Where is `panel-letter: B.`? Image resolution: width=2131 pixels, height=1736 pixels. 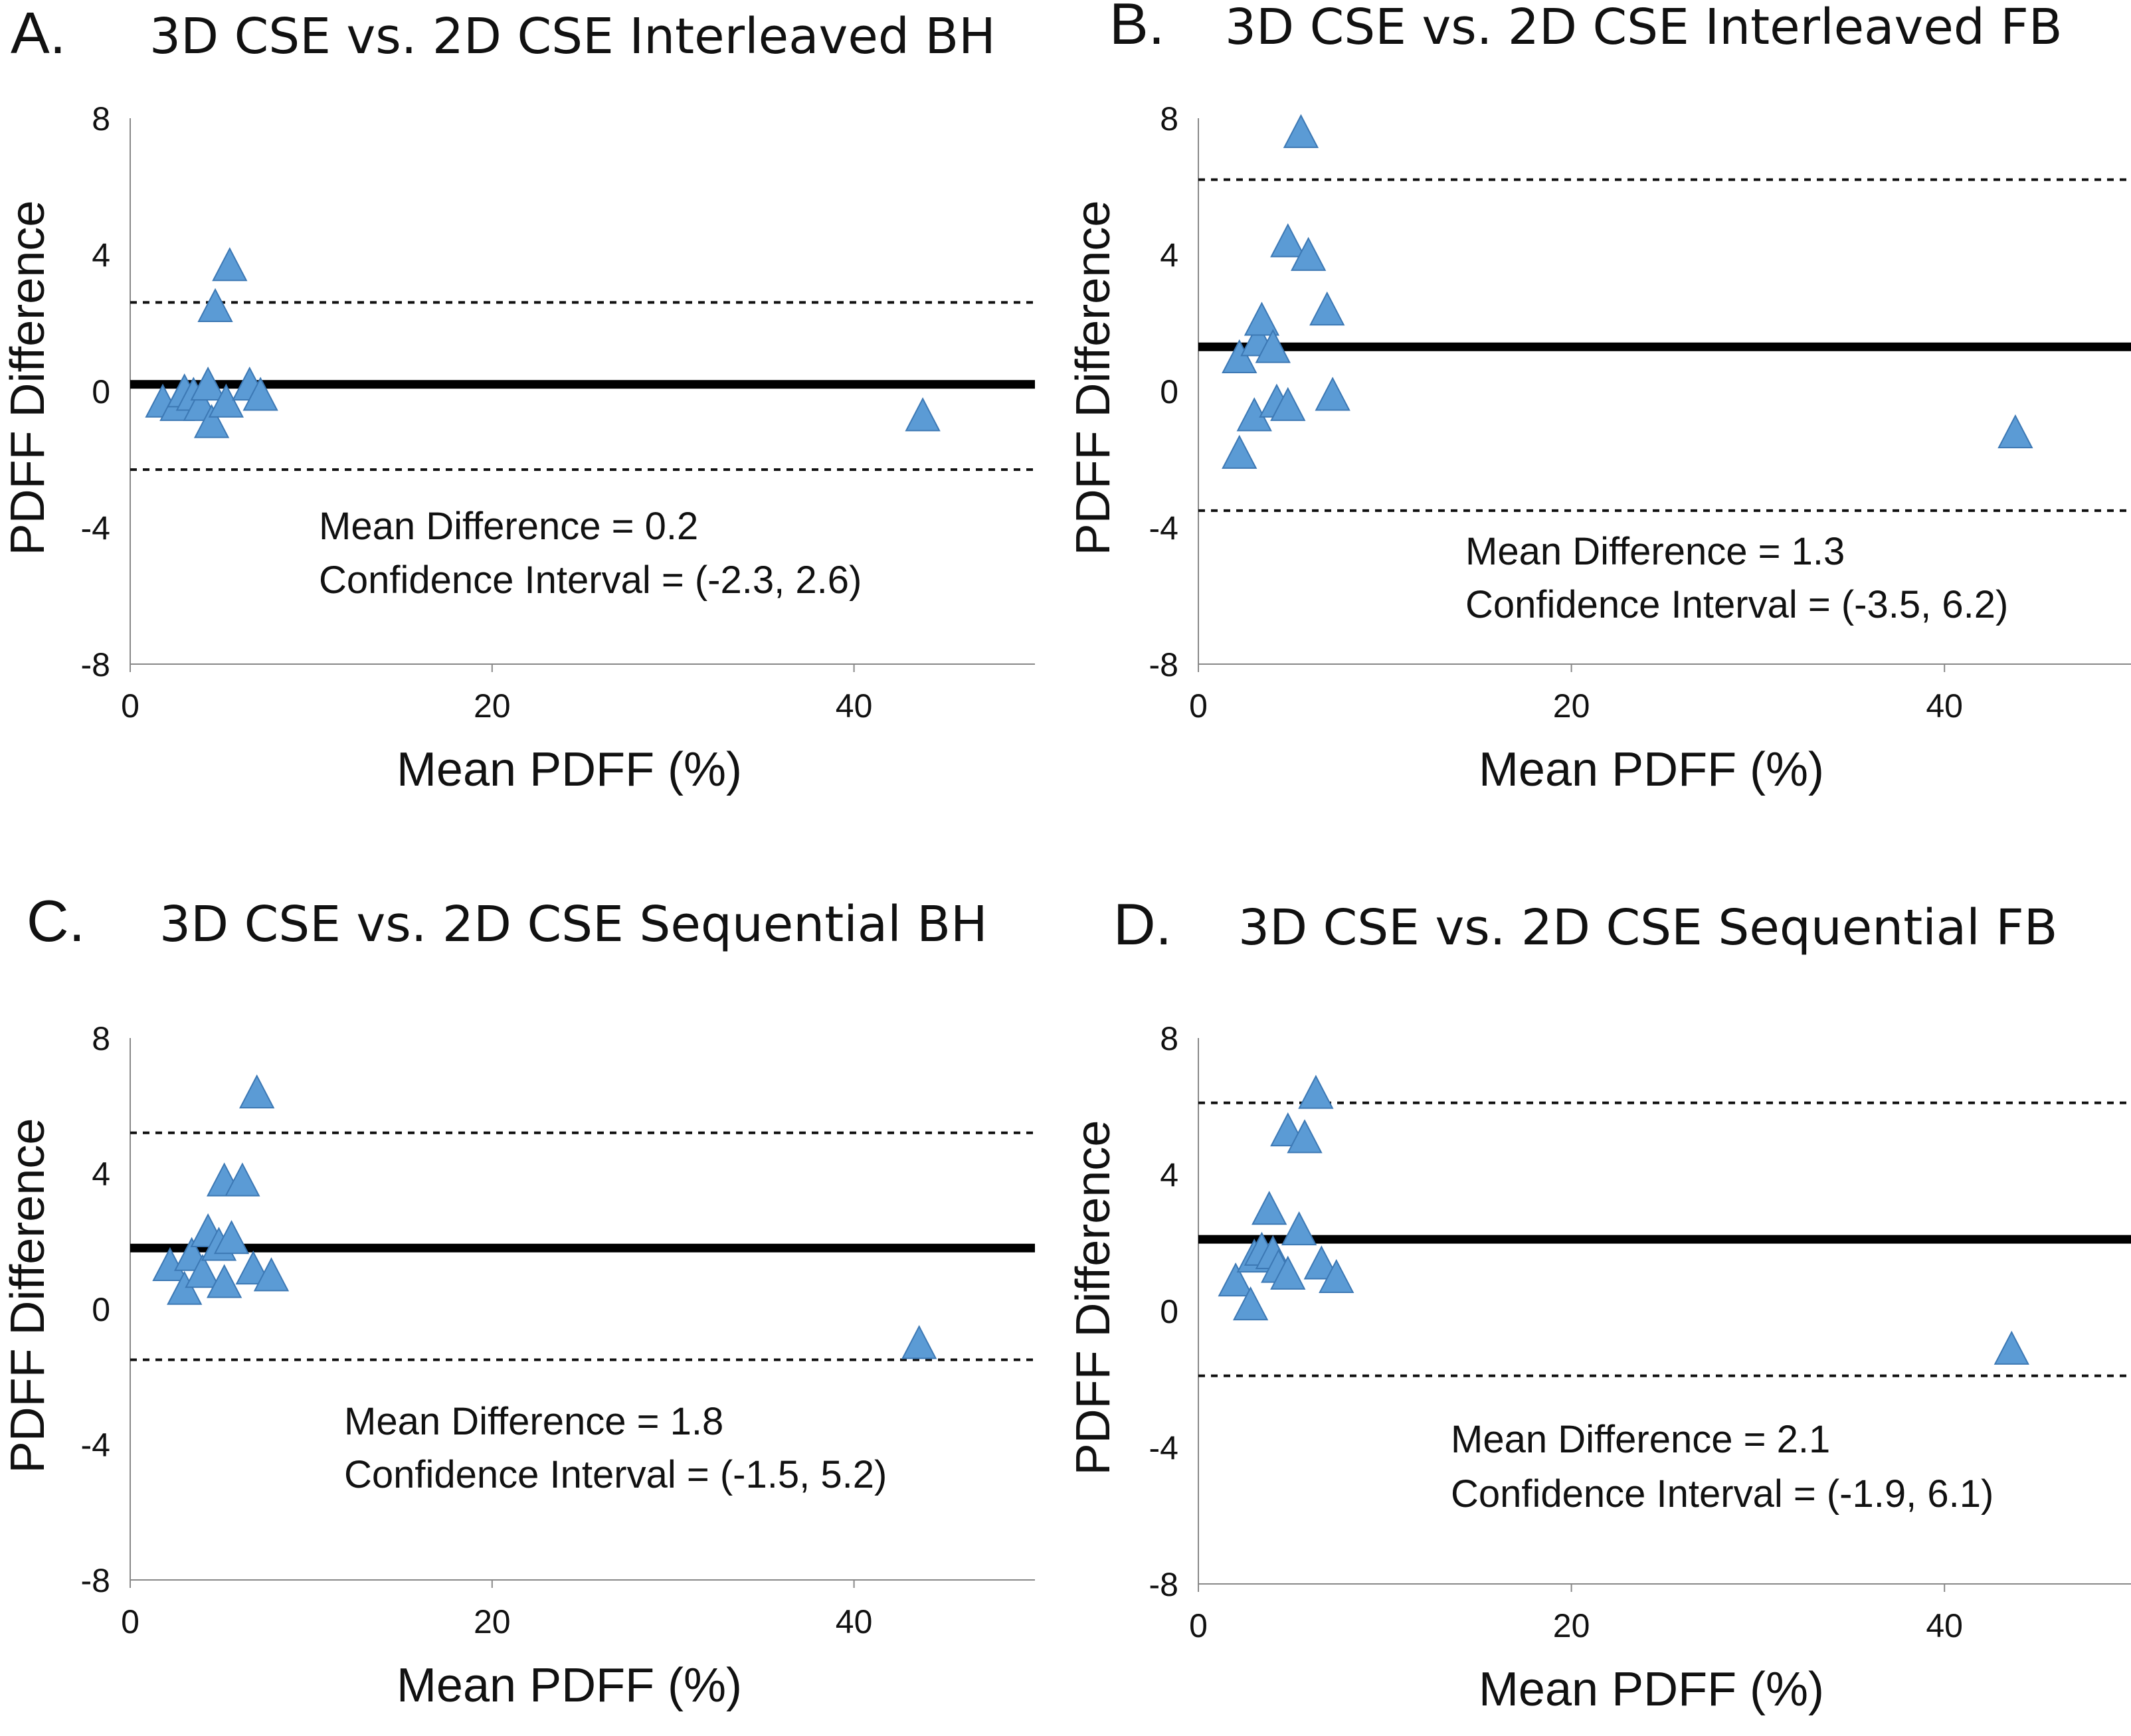
panel-letter: B. is located at coordinates (1136, 28).